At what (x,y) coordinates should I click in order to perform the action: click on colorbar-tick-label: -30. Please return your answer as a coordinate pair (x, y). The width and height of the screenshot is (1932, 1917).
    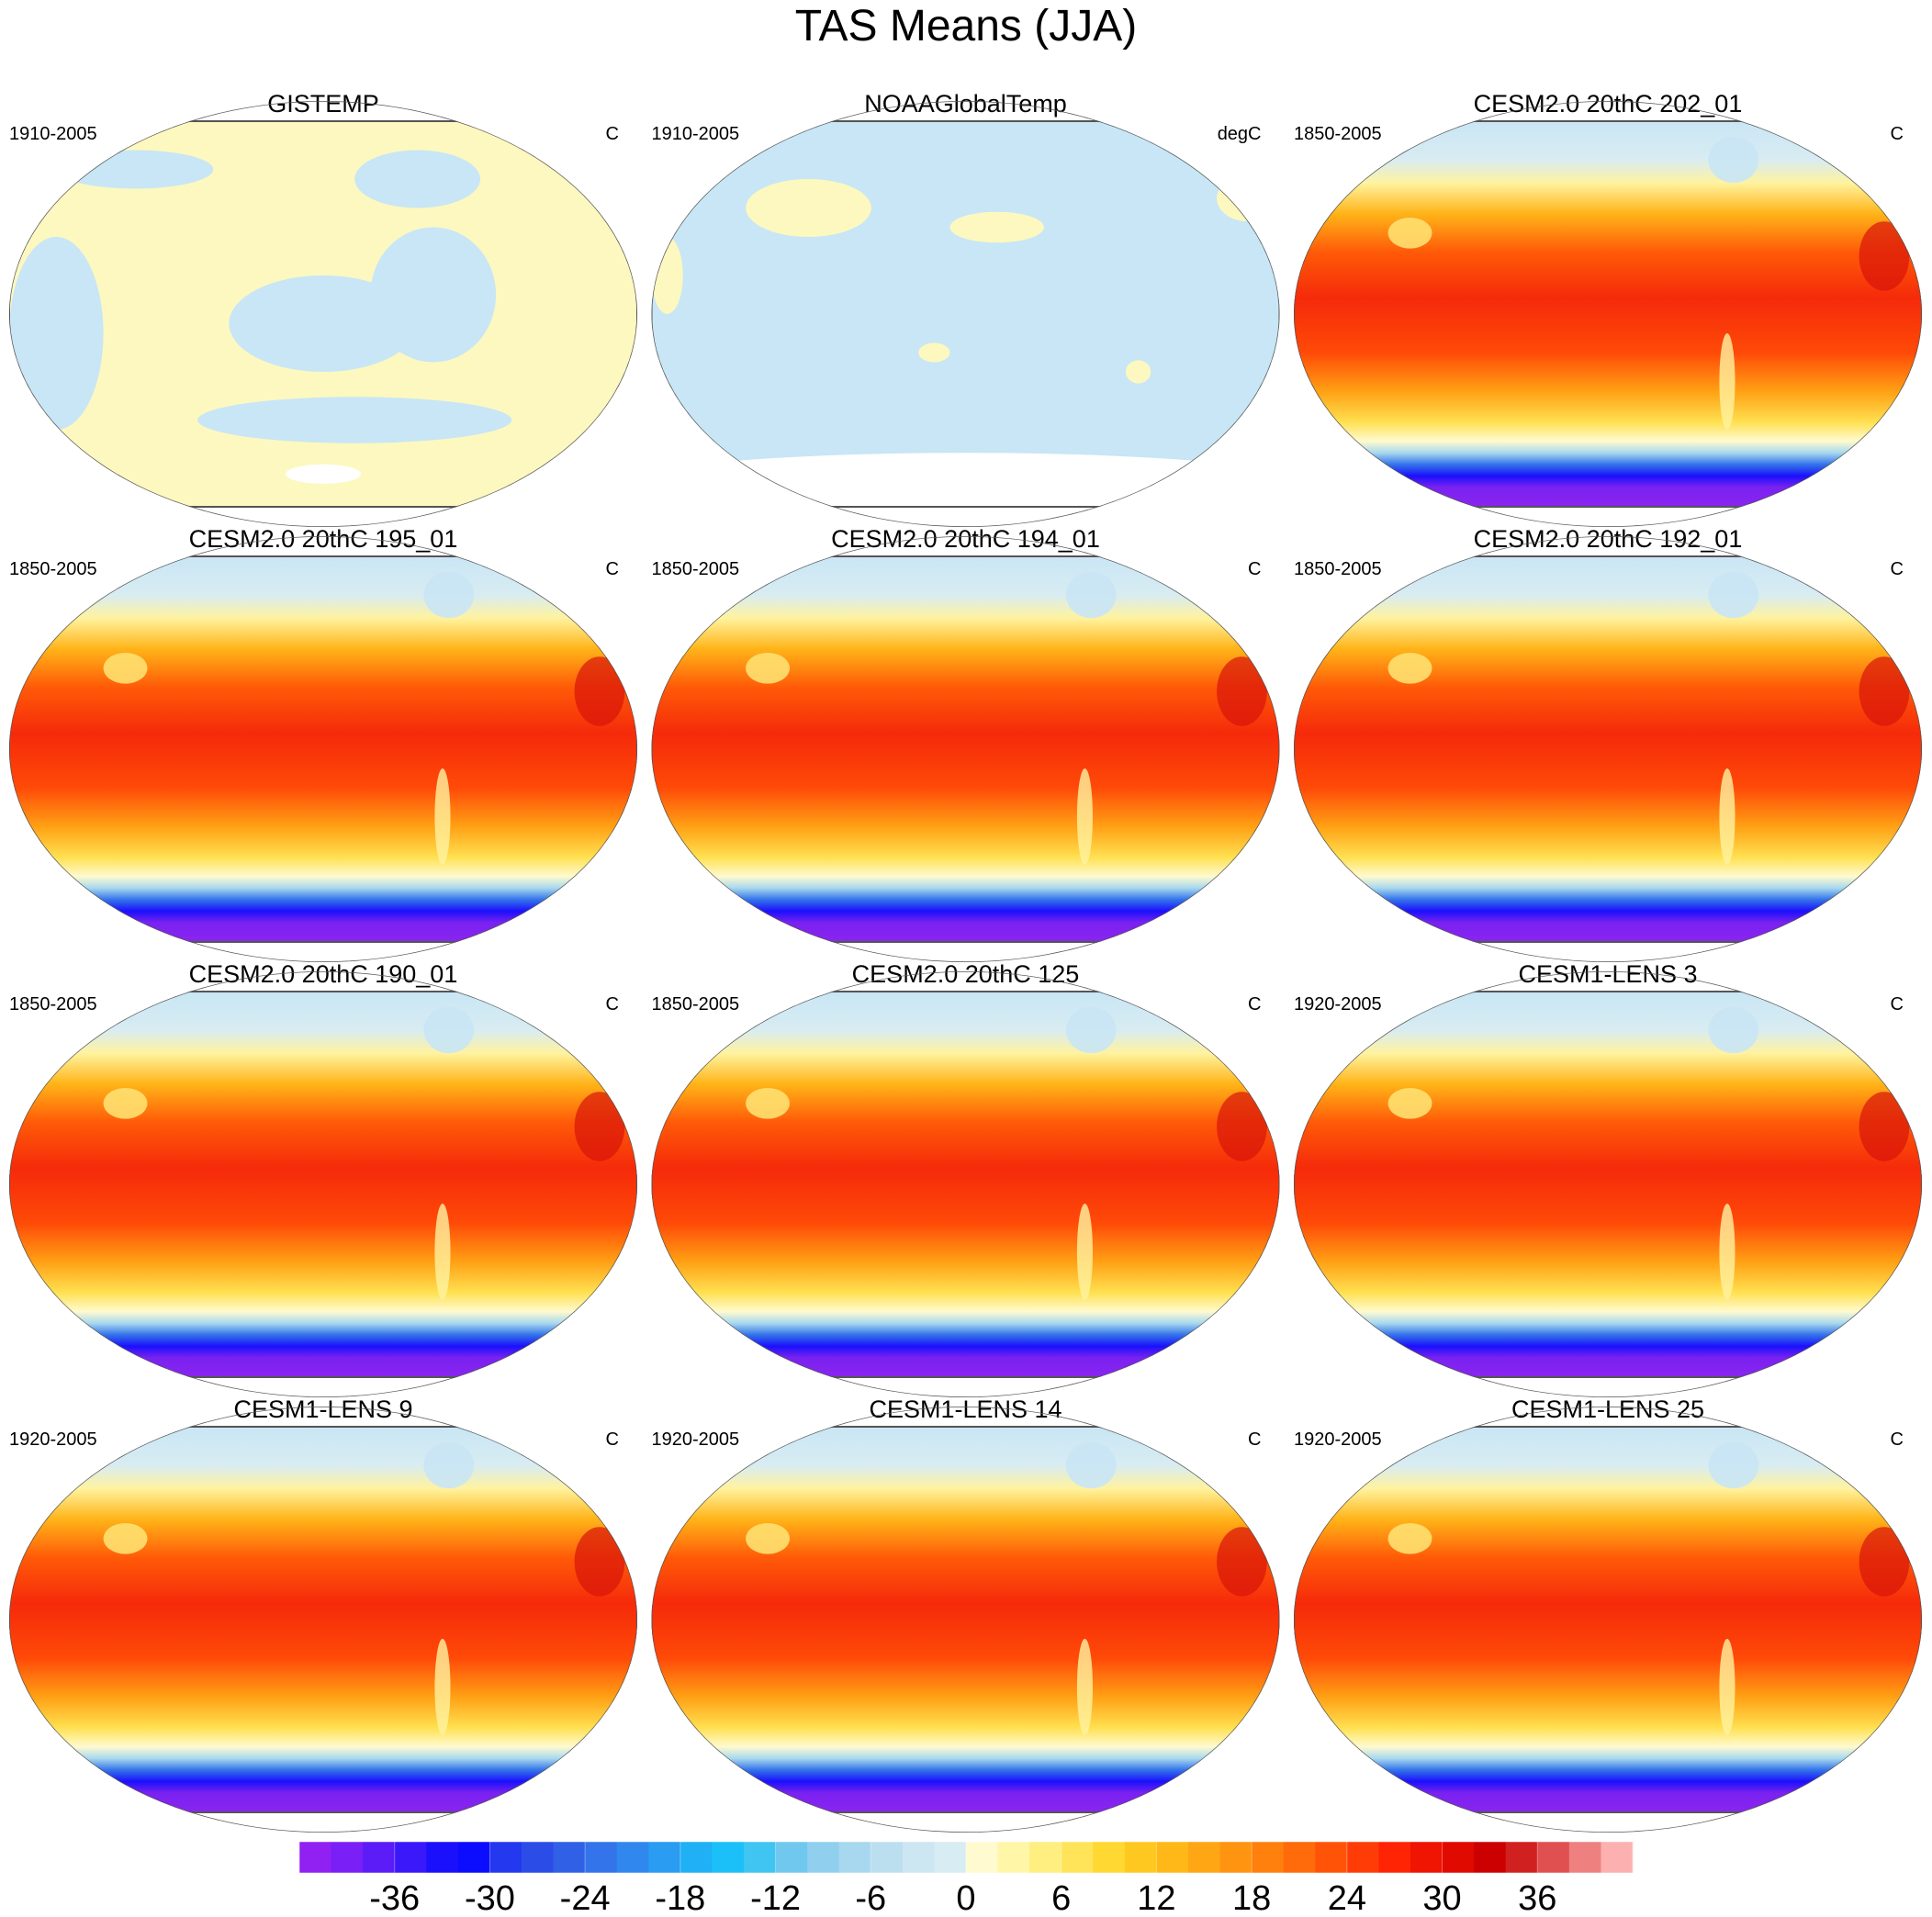
    Looking at the image, I should click on (490, 1898).